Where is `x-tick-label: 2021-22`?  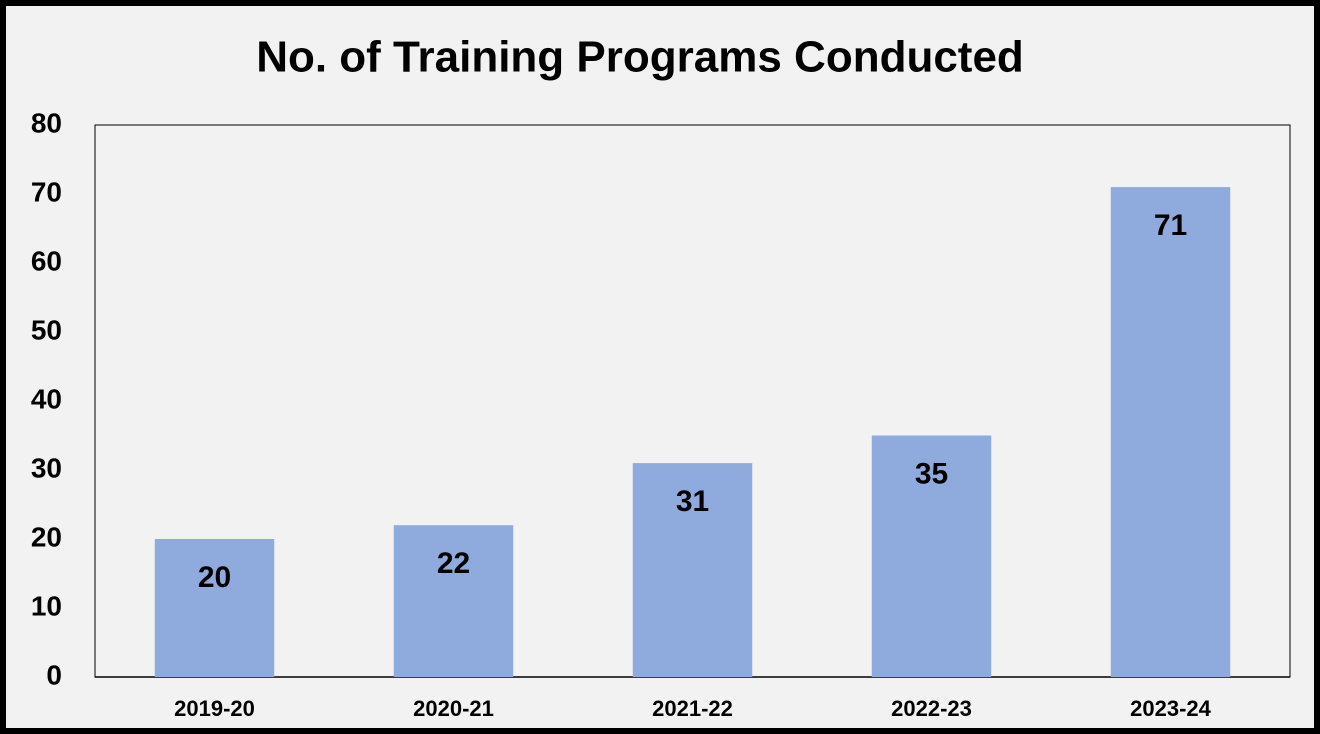 x-tick-label: 2021-22 is located at coordinates (692, 708).